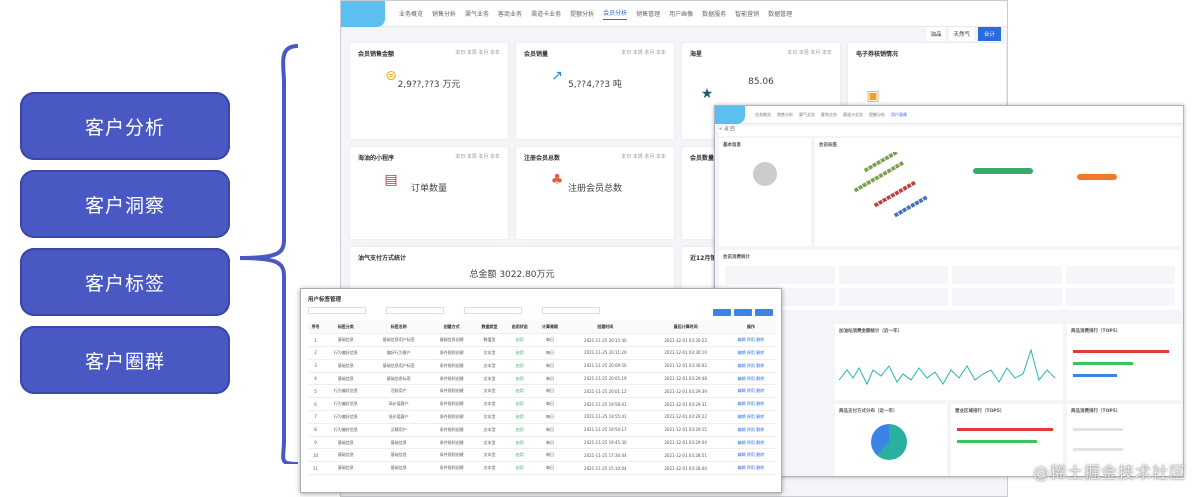 This screenshot has width=1200, height=497. I want to click on filter-bar, so click(541, 311).